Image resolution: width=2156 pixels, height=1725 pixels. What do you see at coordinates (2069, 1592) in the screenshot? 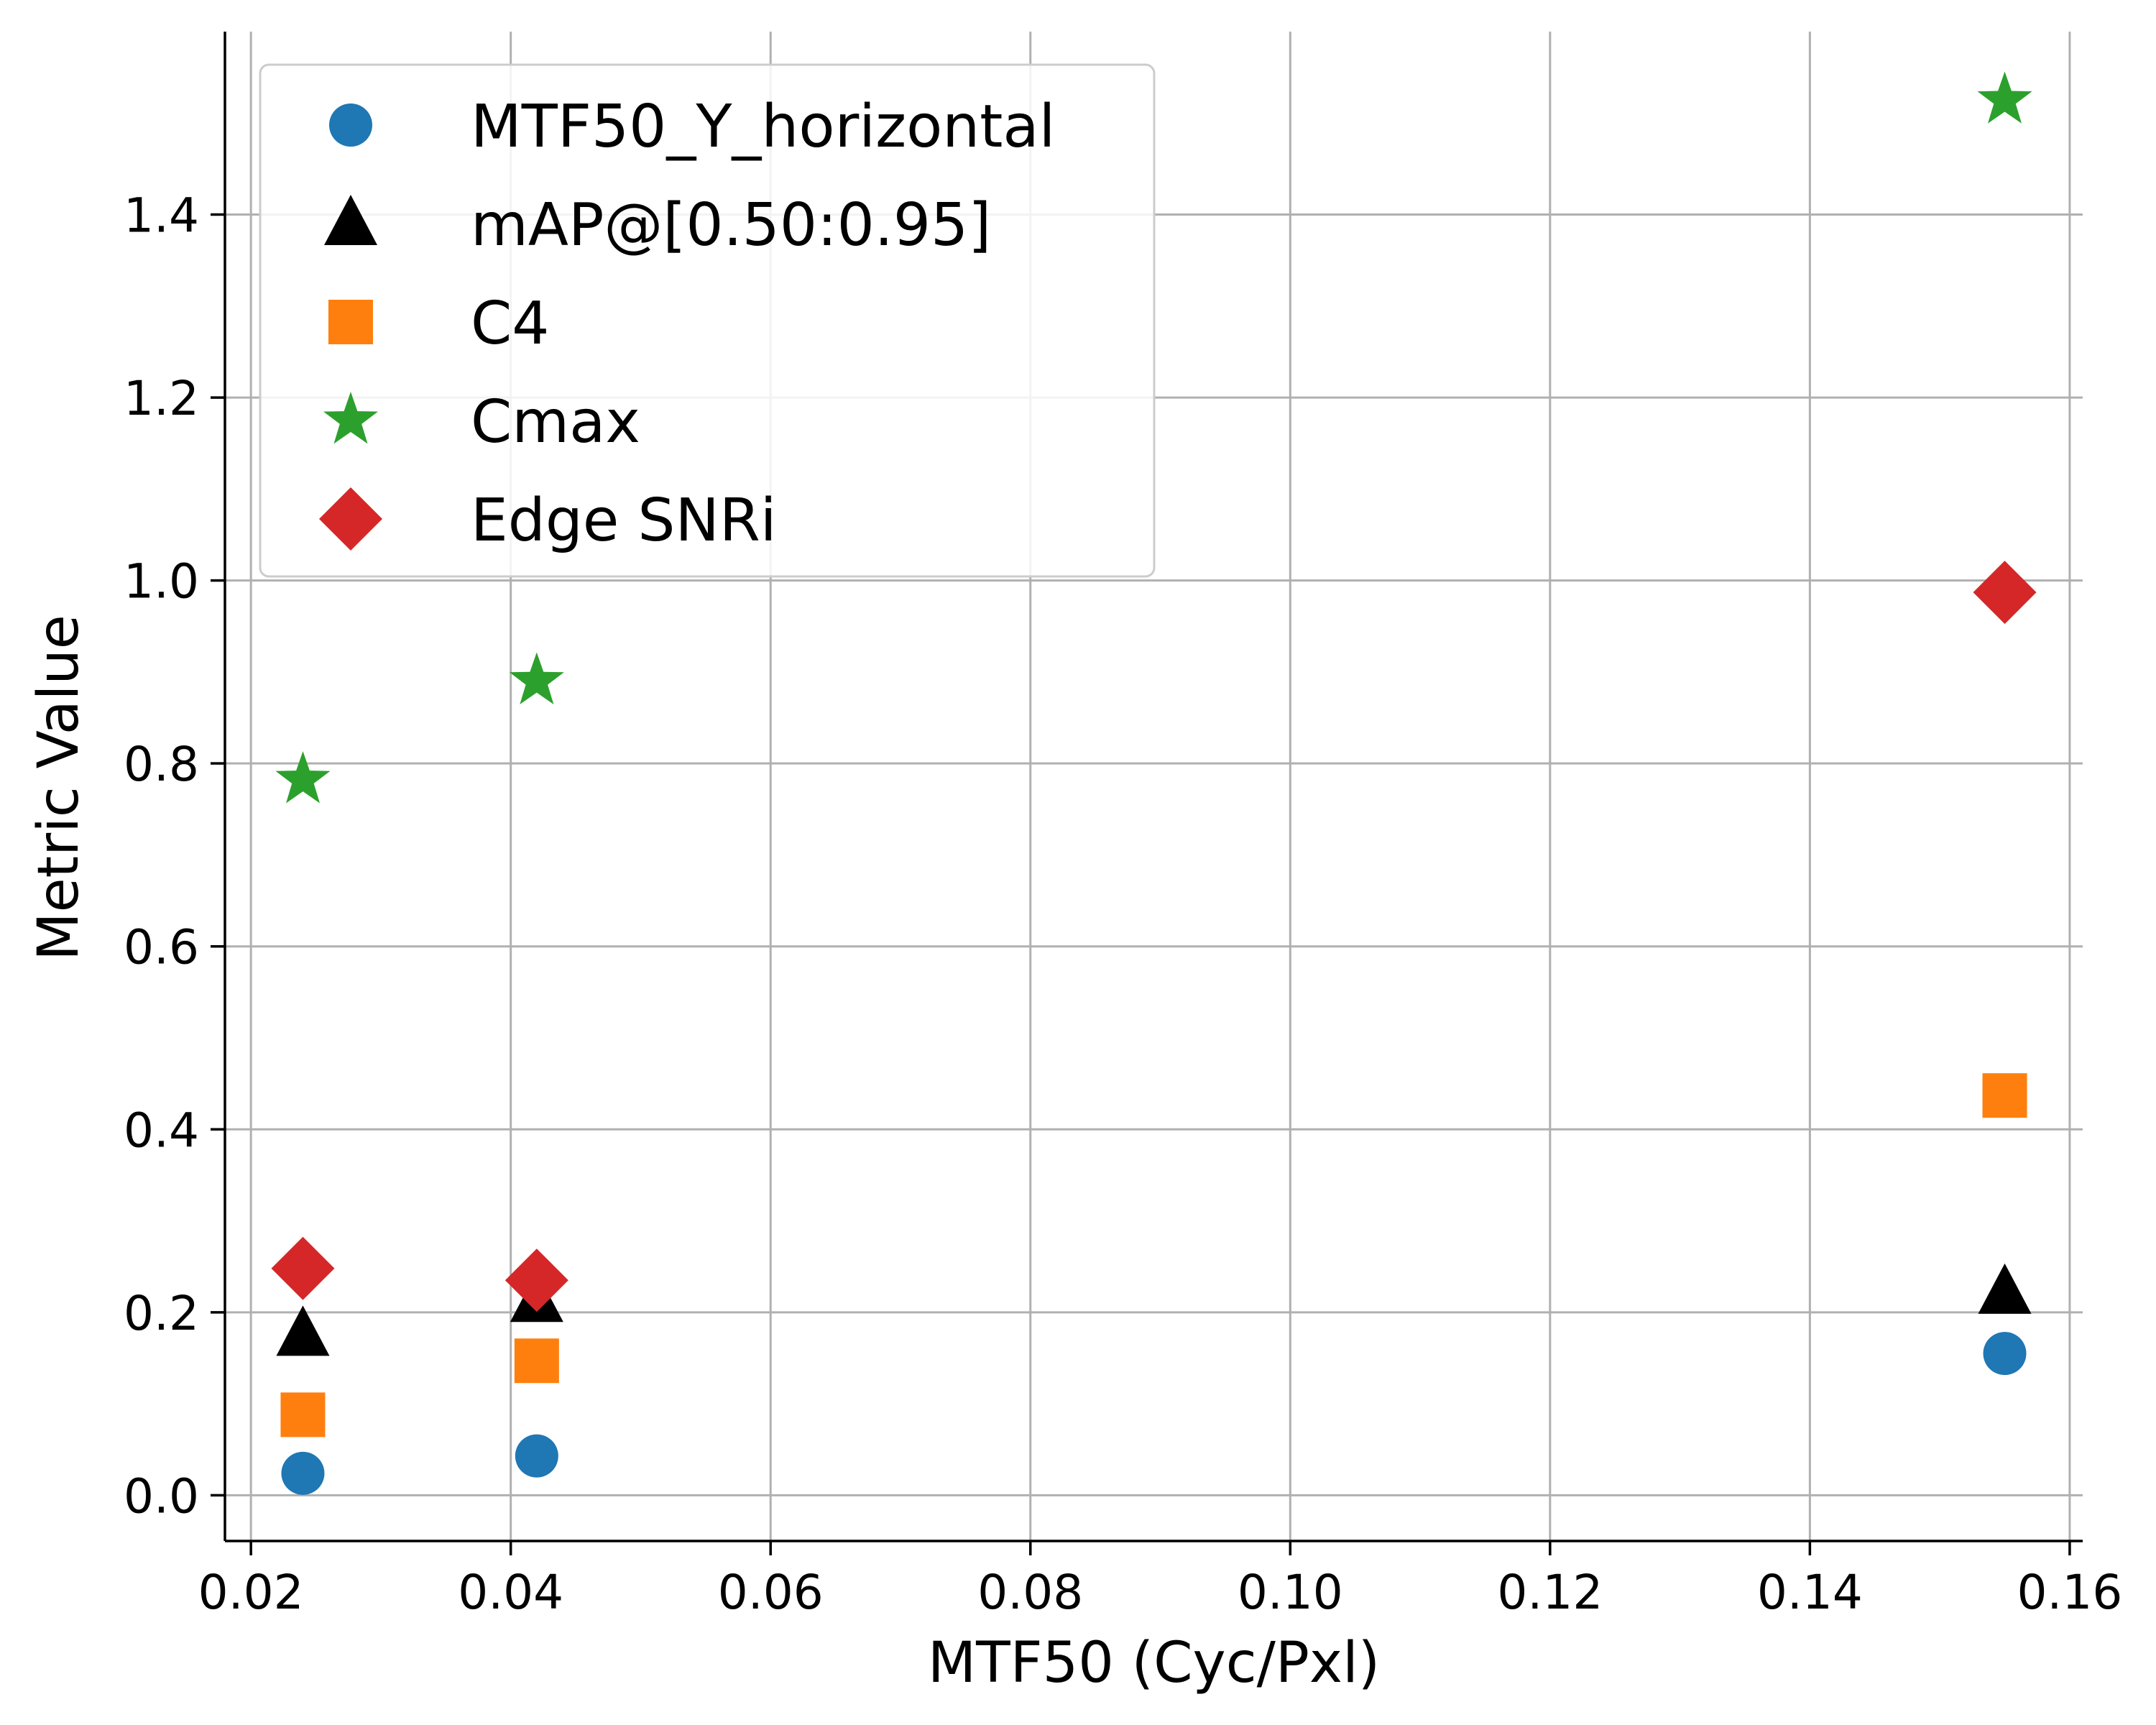
I see `x-tick-label: 0.16` at bounding box center [2069, 1592].